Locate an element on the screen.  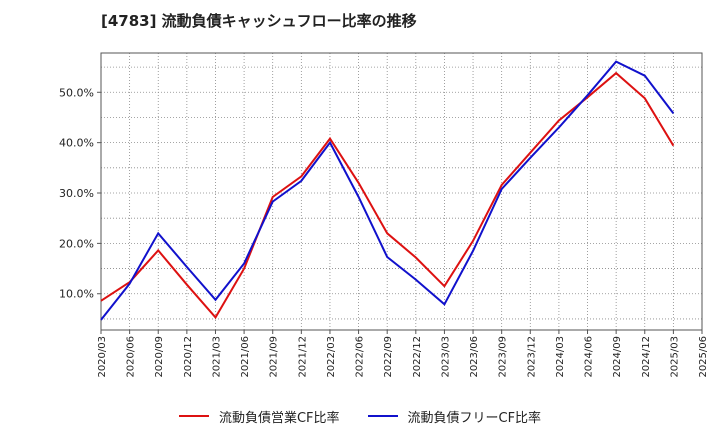
legend-swatch-free-cf is located at coordinates (382, 416).